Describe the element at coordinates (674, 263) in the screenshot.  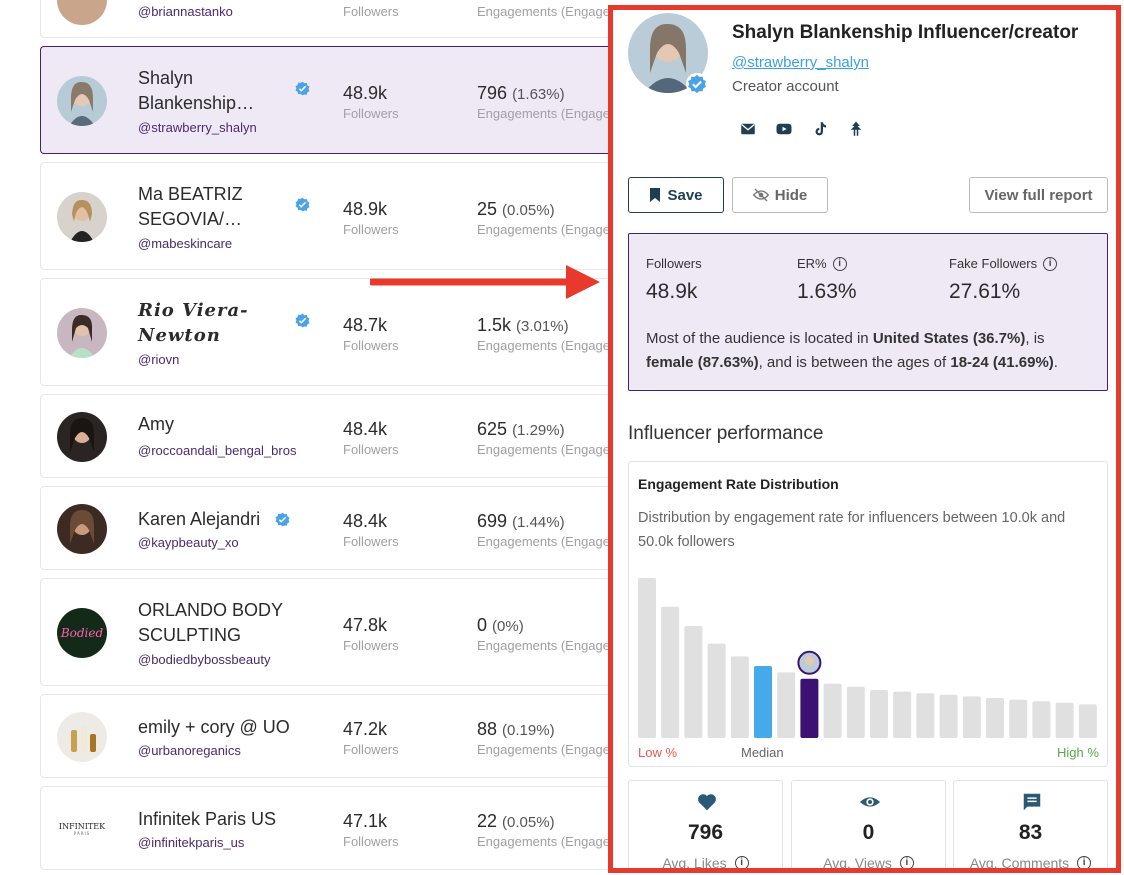
I see `followers-metric-label-text: Followers` at that location.